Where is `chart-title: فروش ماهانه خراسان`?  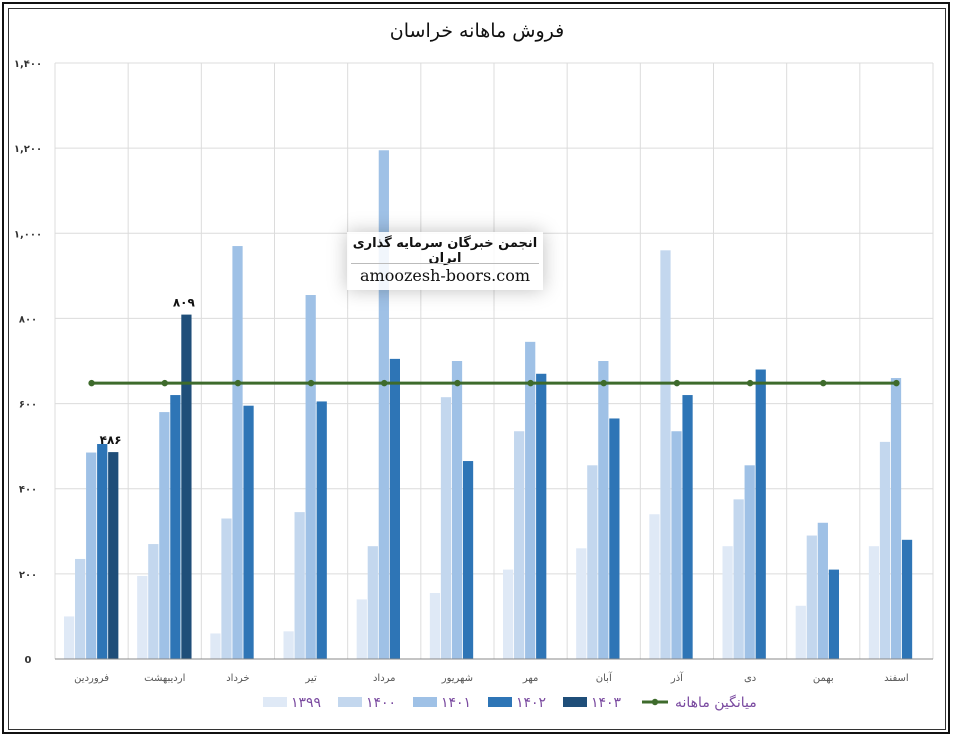 chart-title: فروش ماهانه خراسان is located at coordinates (477, 31).